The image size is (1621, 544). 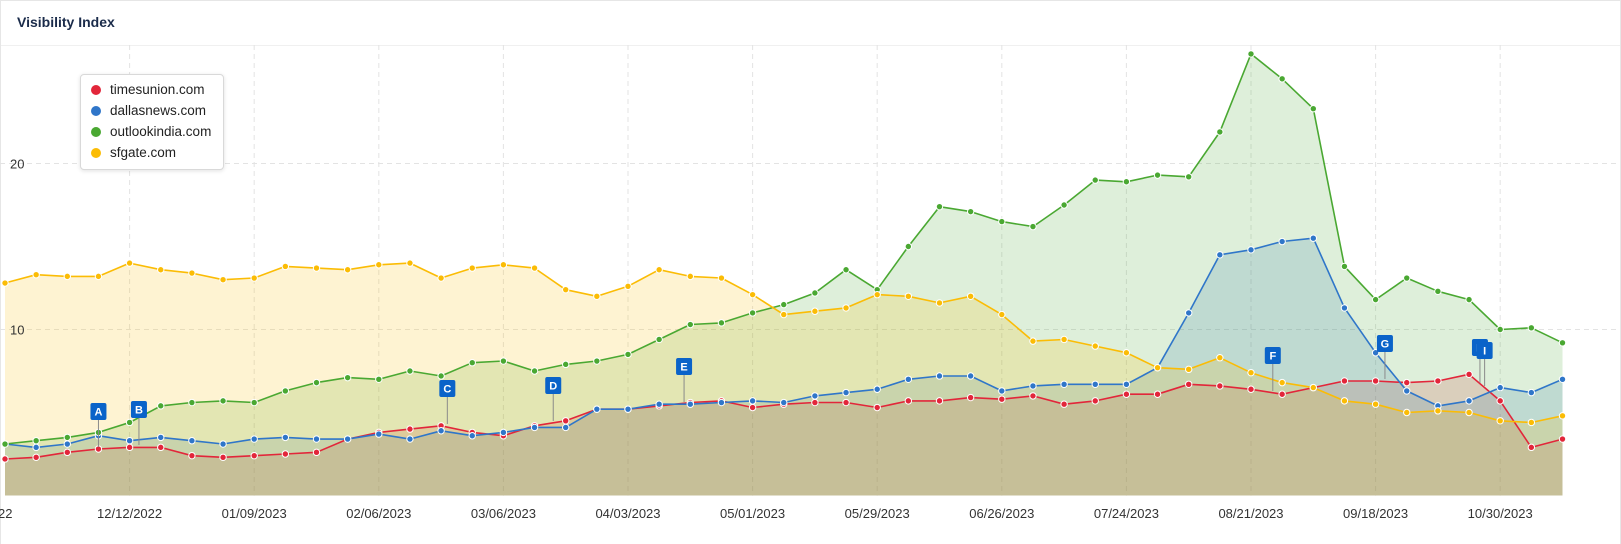 I want to click on annotation-label: C, so click(x=447, y=390).